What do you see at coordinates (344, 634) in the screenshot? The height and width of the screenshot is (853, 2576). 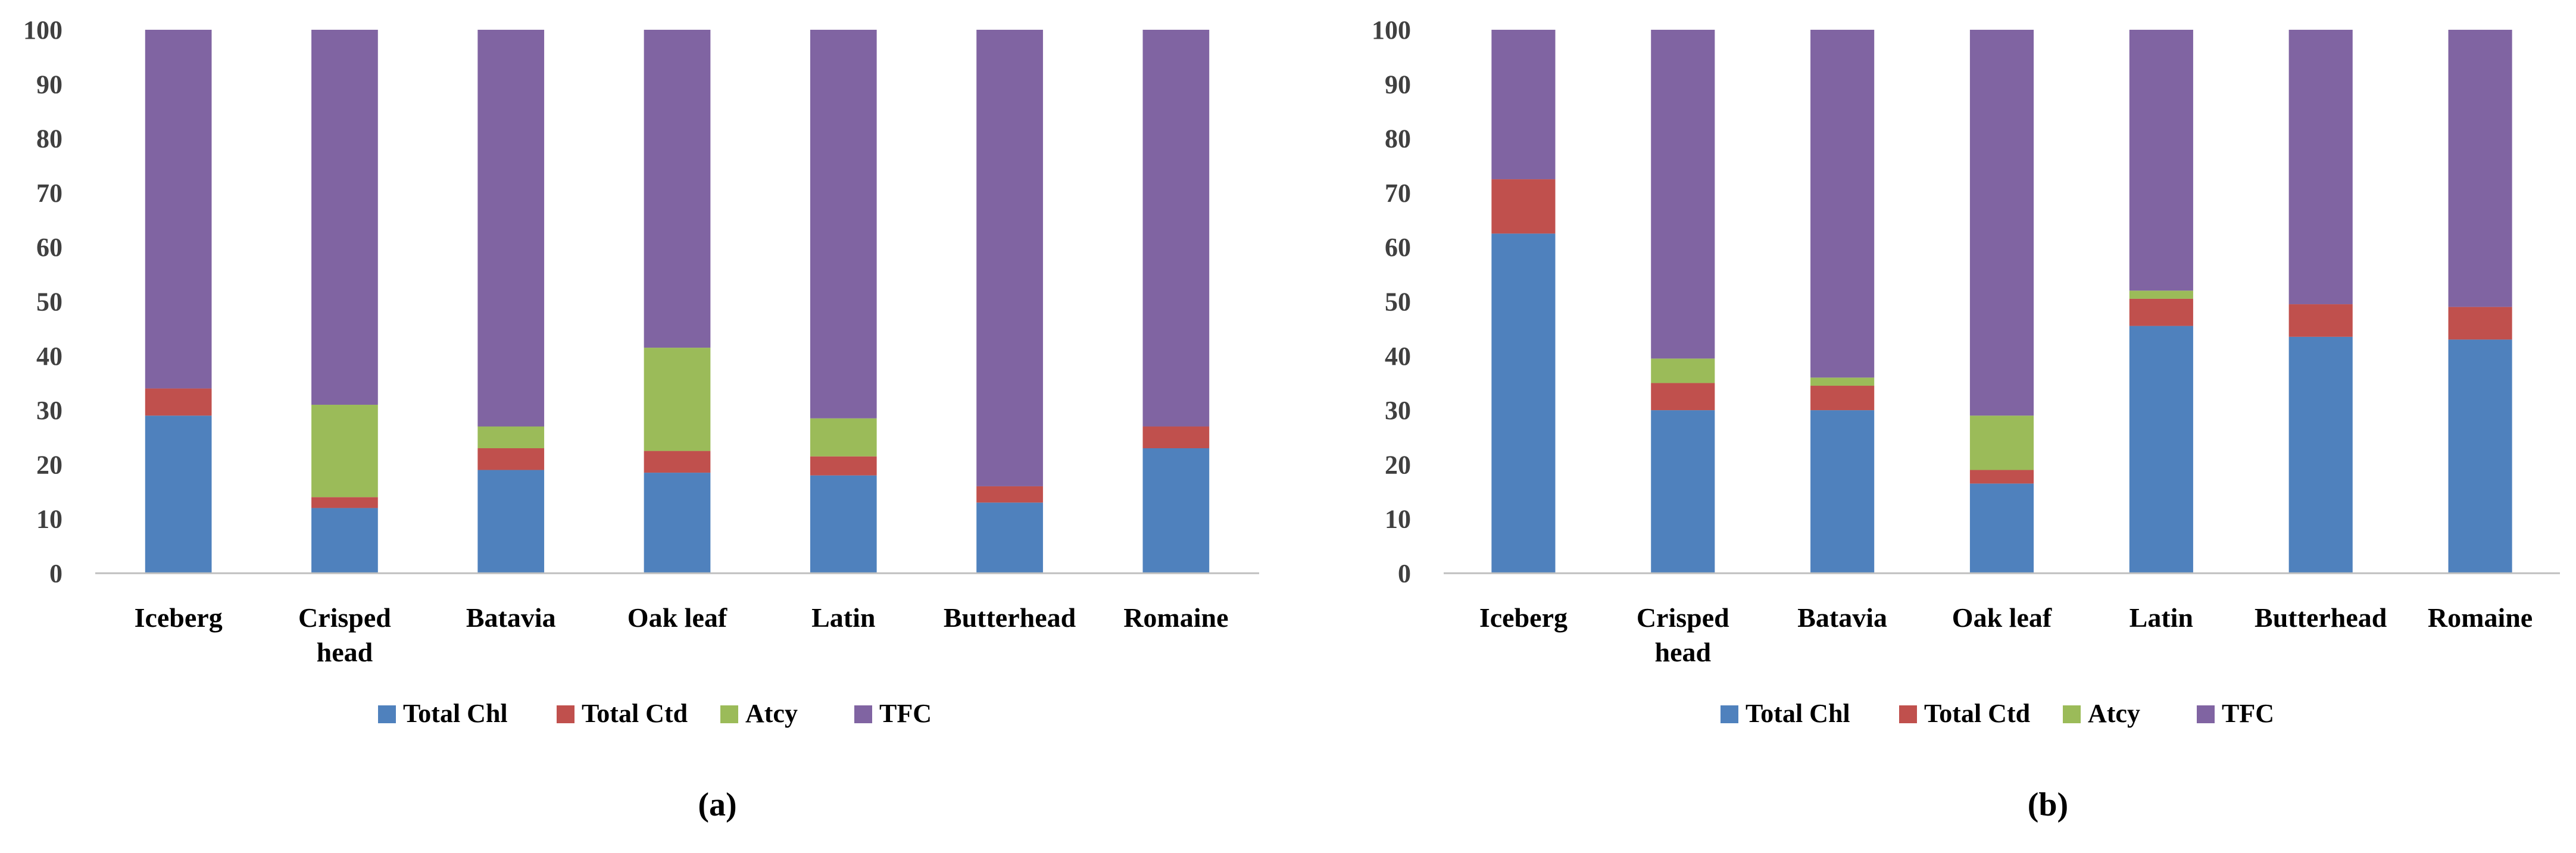 I see `x-category-label: Crisped head` at bounding box center [344, 634].